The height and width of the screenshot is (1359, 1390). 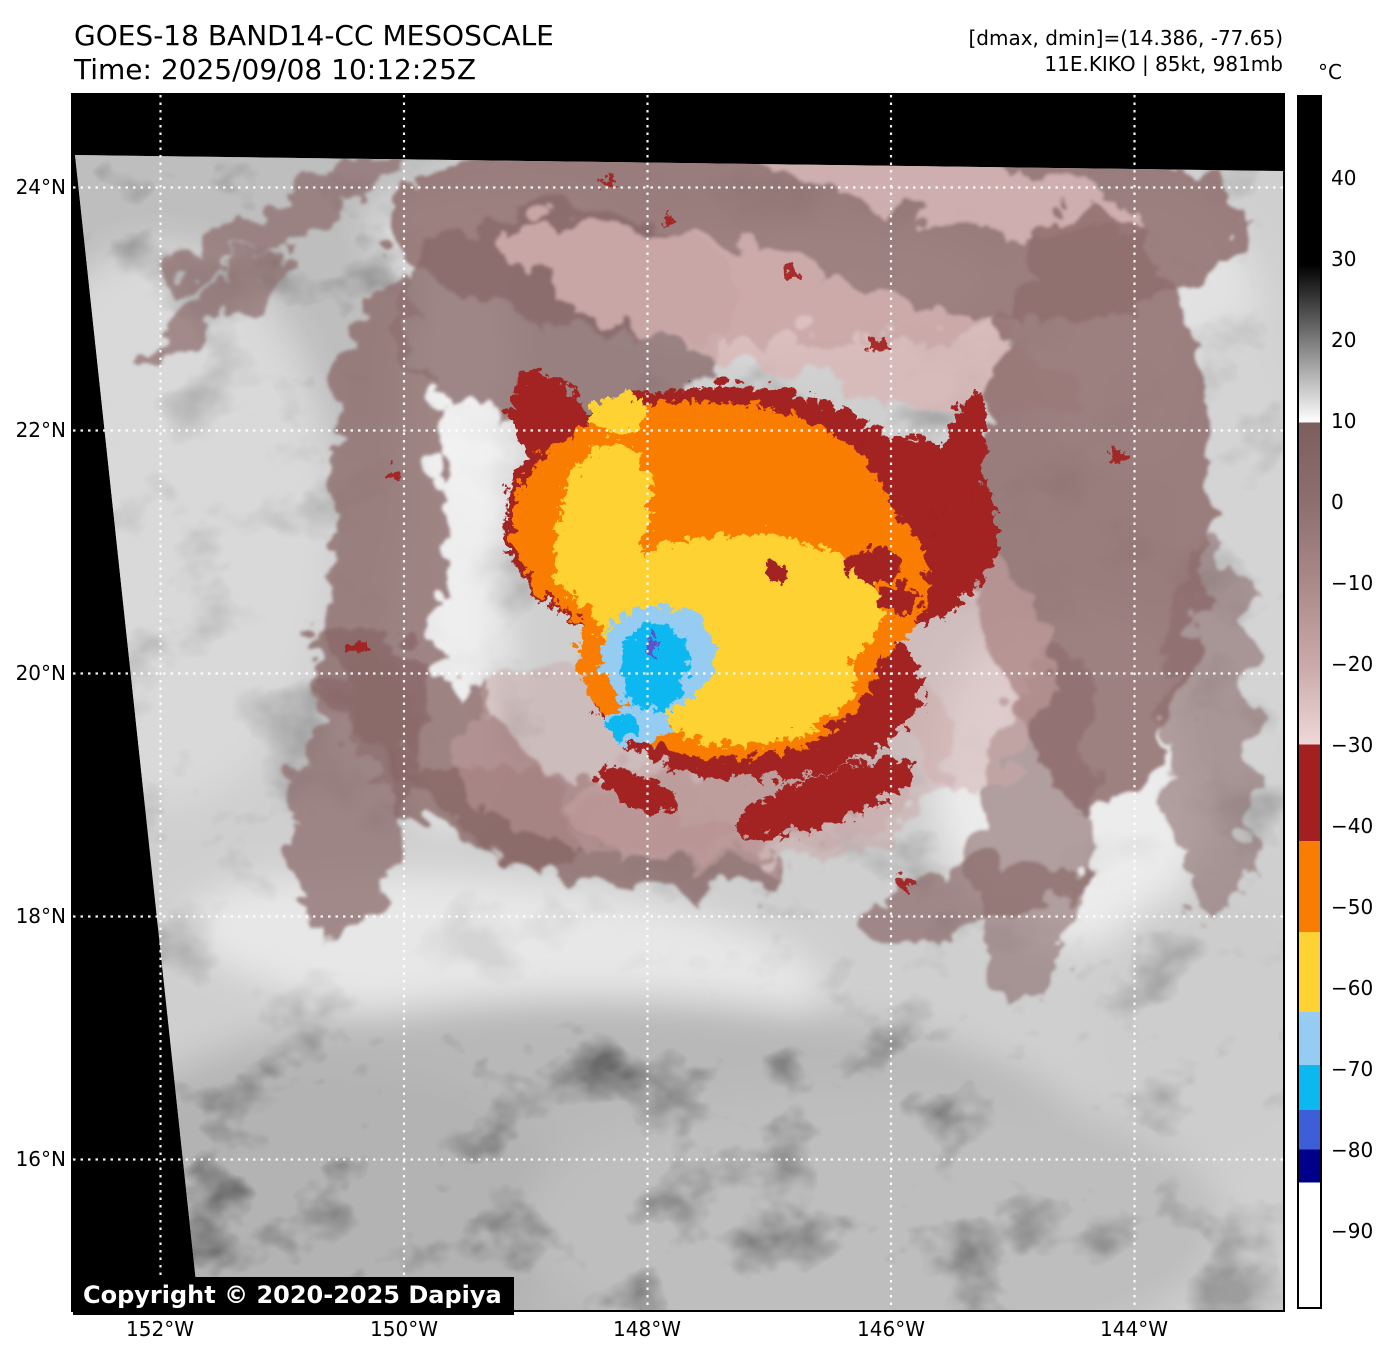 I want to click on colorbar-tick-m10: −10, so click(x=1352, y=583).